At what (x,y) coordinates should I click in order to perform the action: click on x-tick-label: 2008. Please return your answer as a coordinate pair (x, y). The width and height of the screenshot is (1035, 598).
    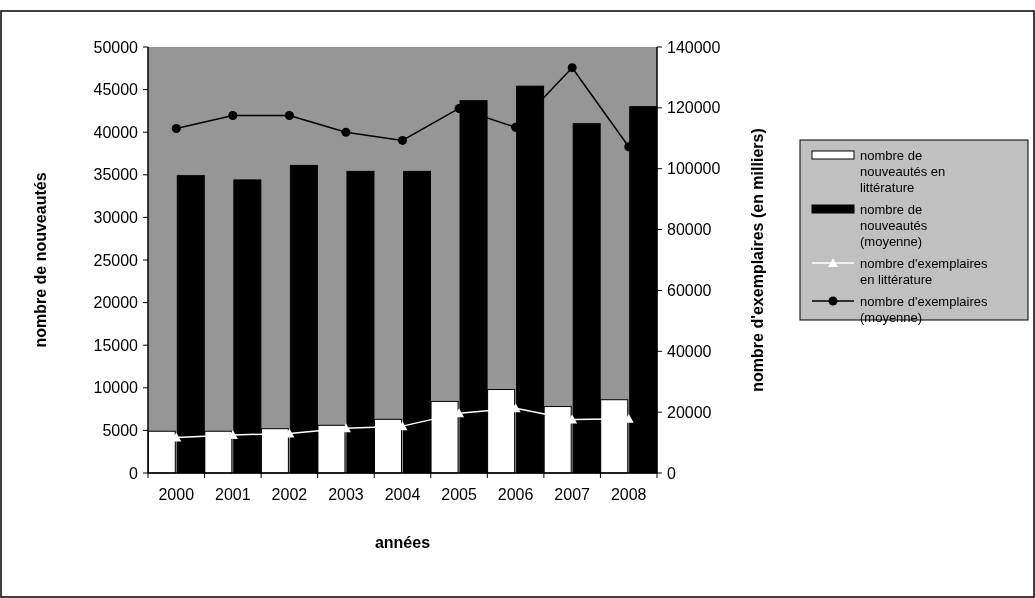
    Looking at the image, I should click on (628, 494).